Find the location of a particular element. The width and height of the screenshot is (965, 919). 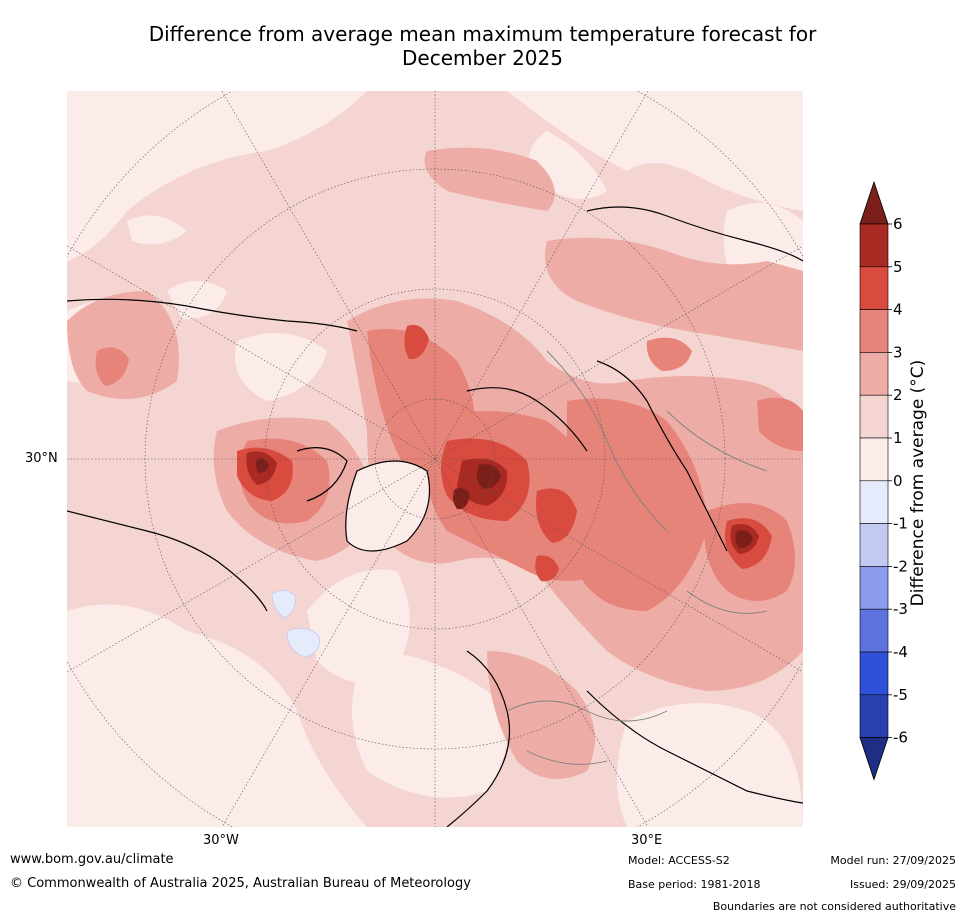

greenland-landmass is located at coordinates (388, 506).